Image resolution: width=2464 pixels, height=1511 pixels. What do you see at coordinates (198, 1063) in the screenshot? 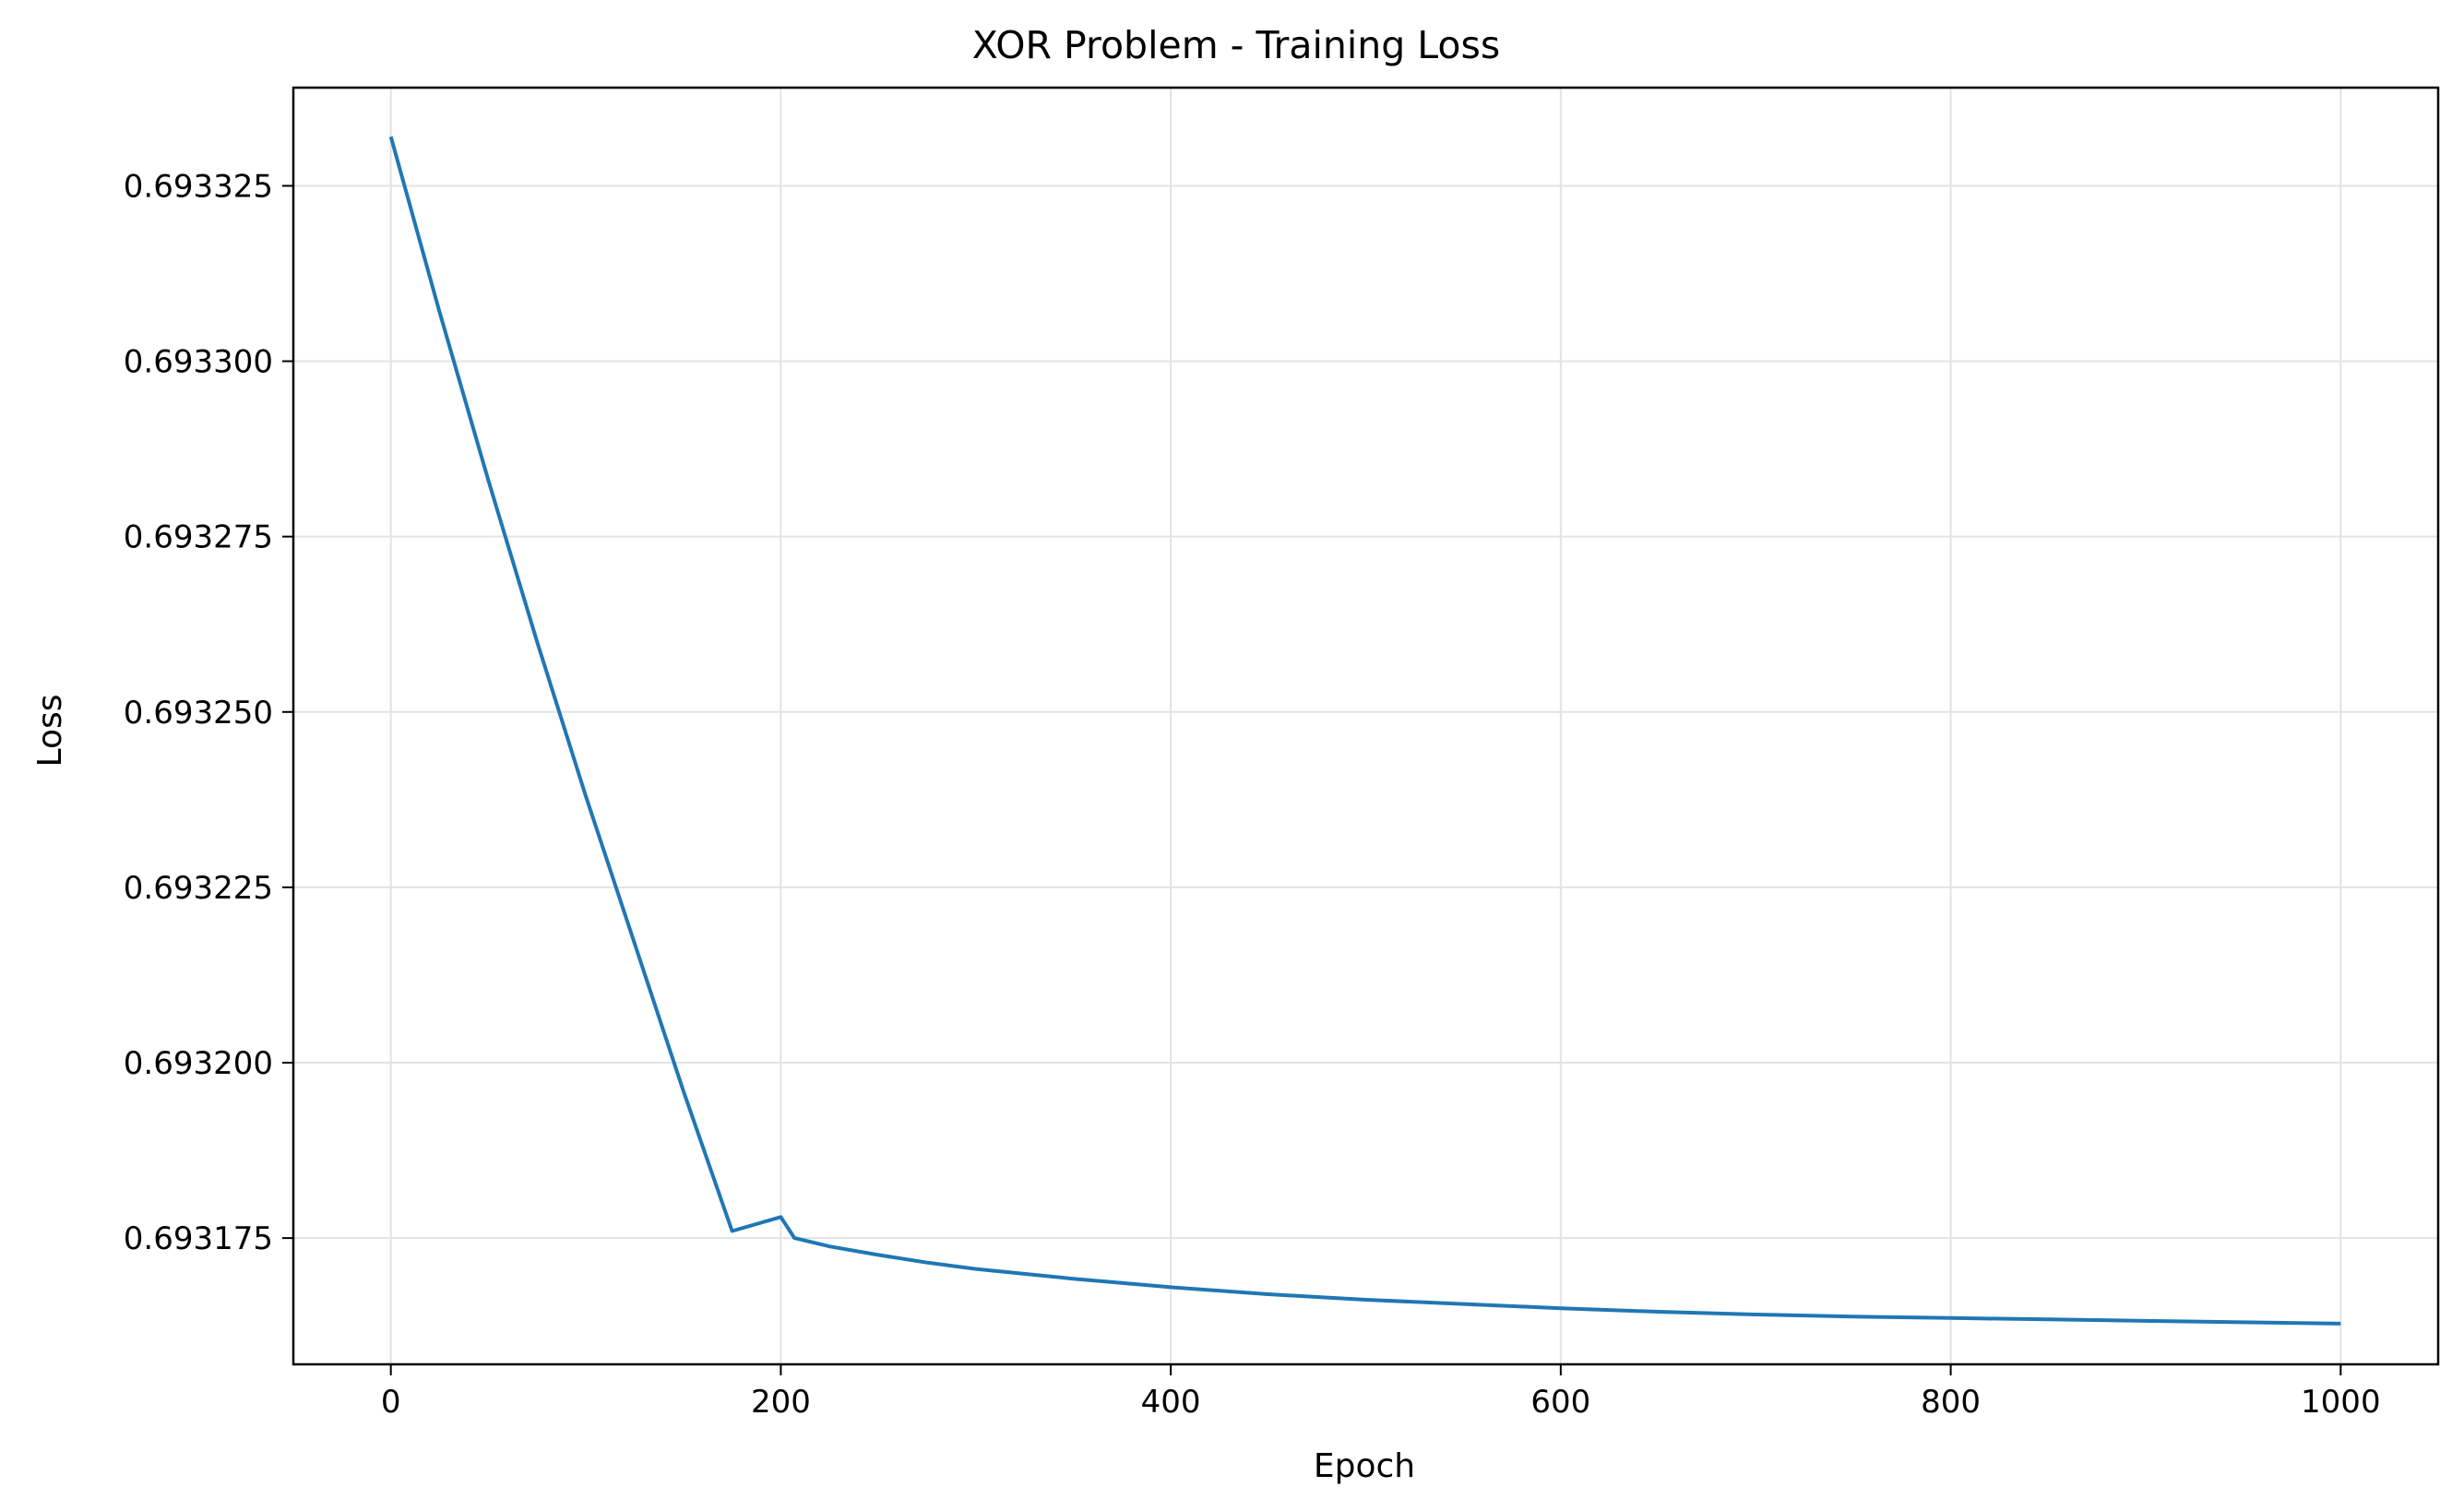
I see `y-tick-label: 0.693200` at bounding box center [198, 1063].